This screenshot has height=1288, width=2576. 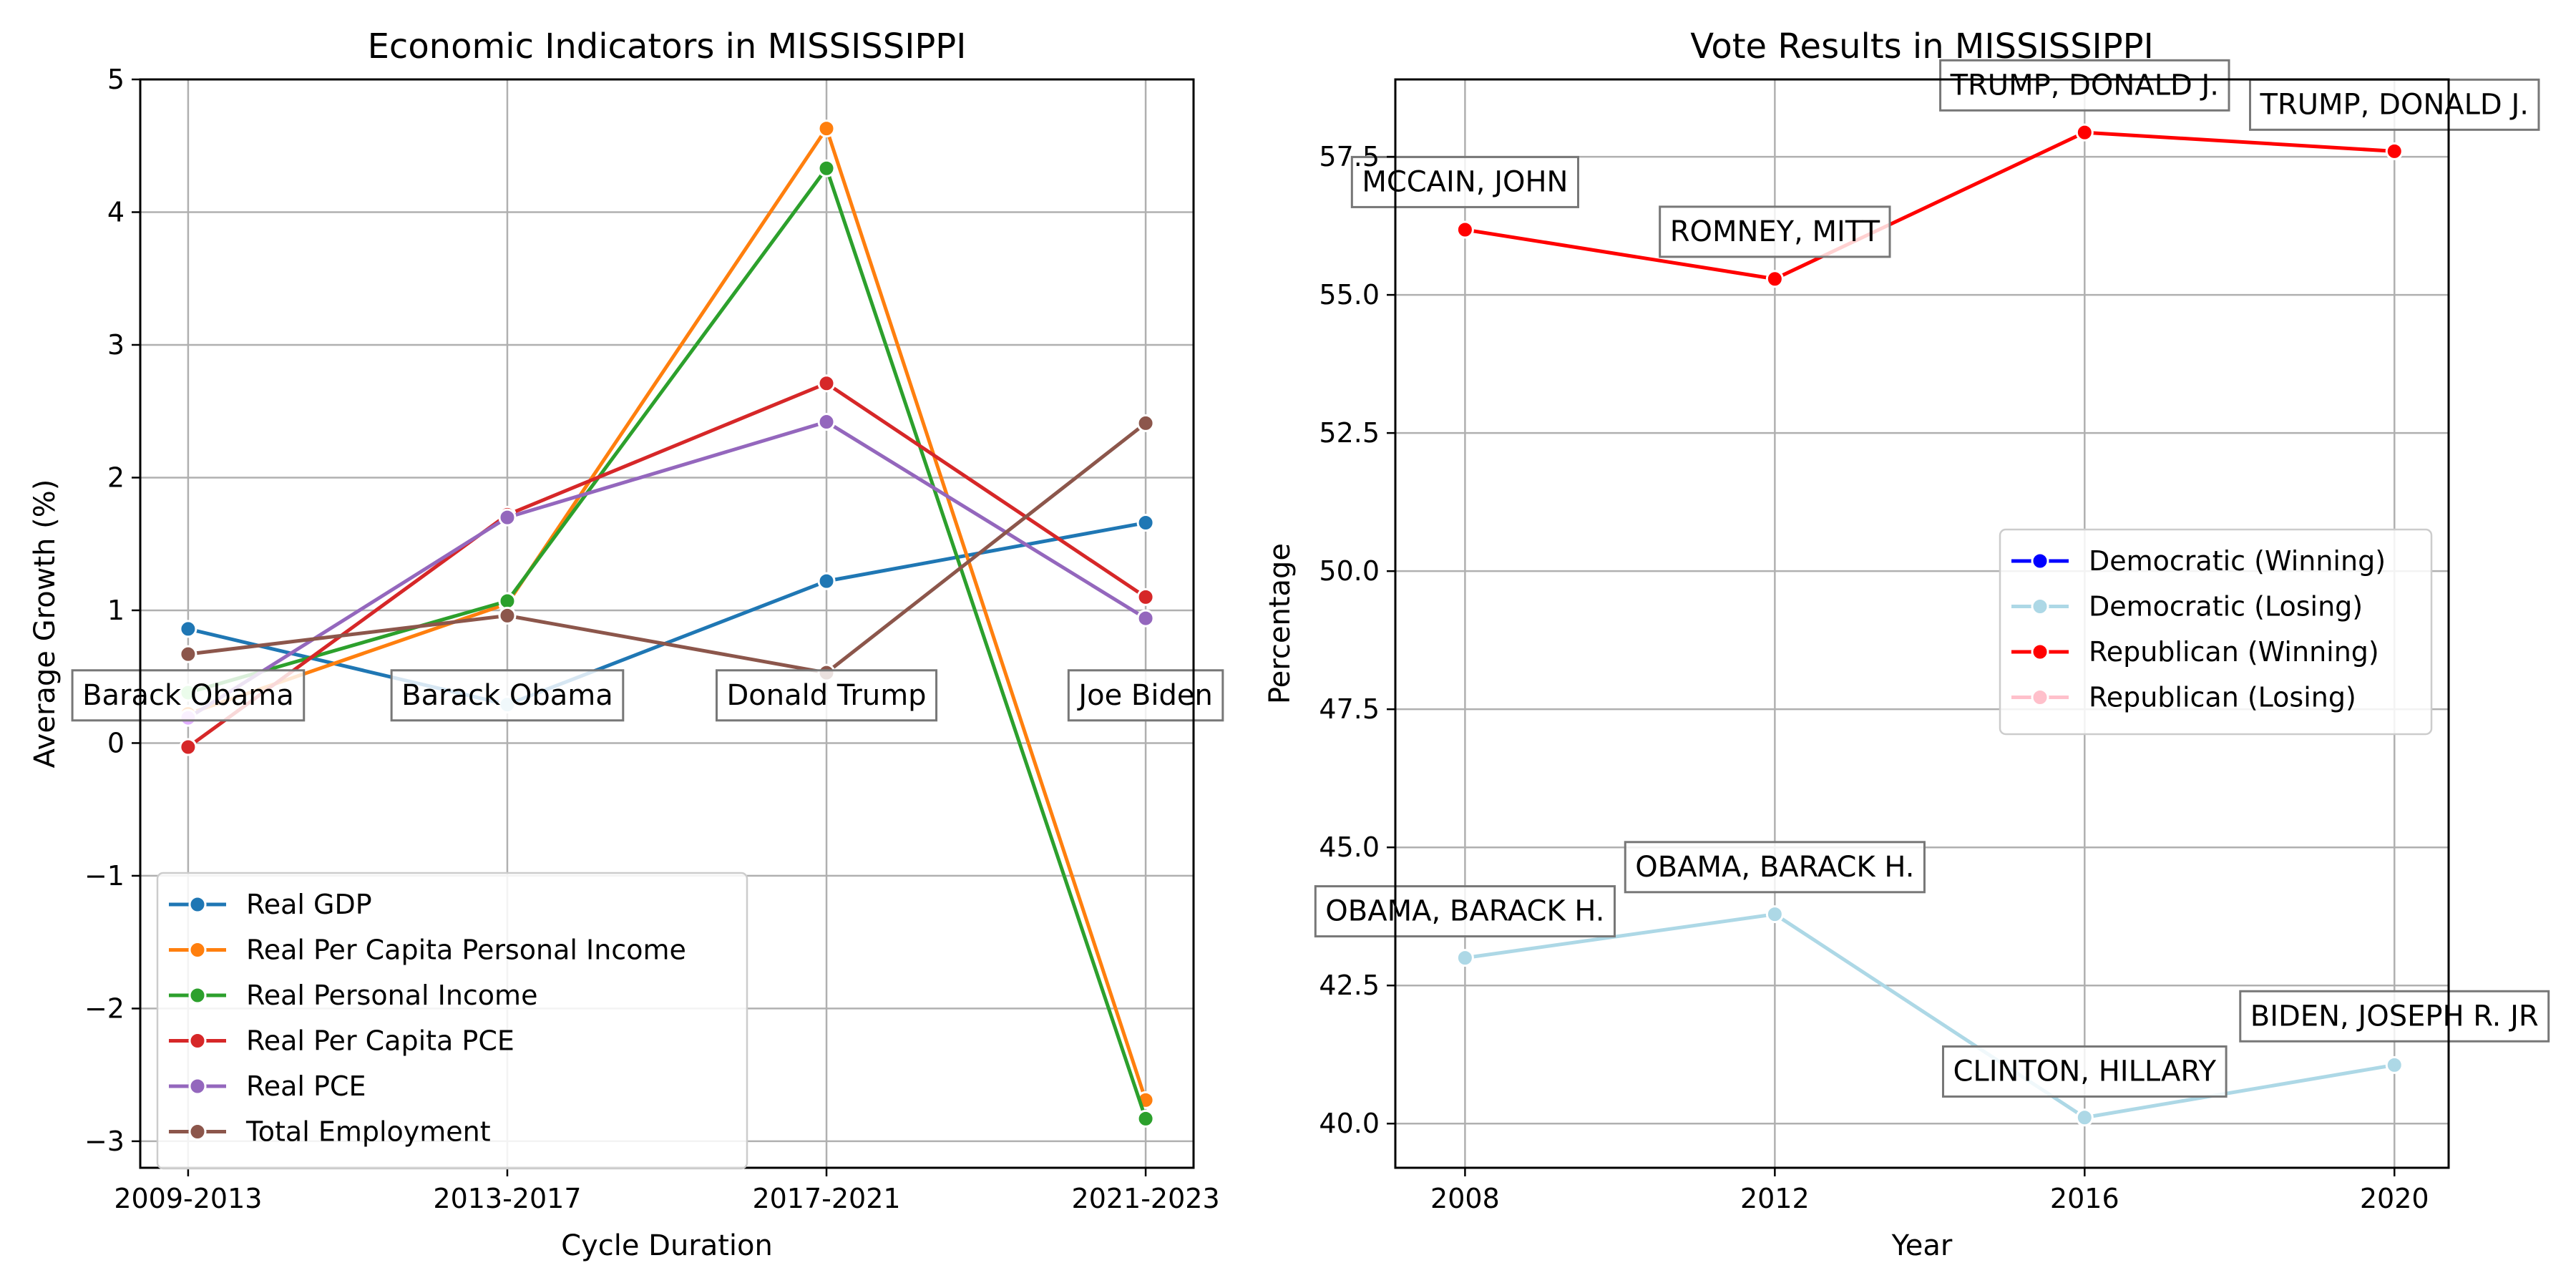 What do you see at coordinates (188, 1198) in the screenshot?
I see `x-tick-label: 2009-2013` at bounding box center [188, 1198].